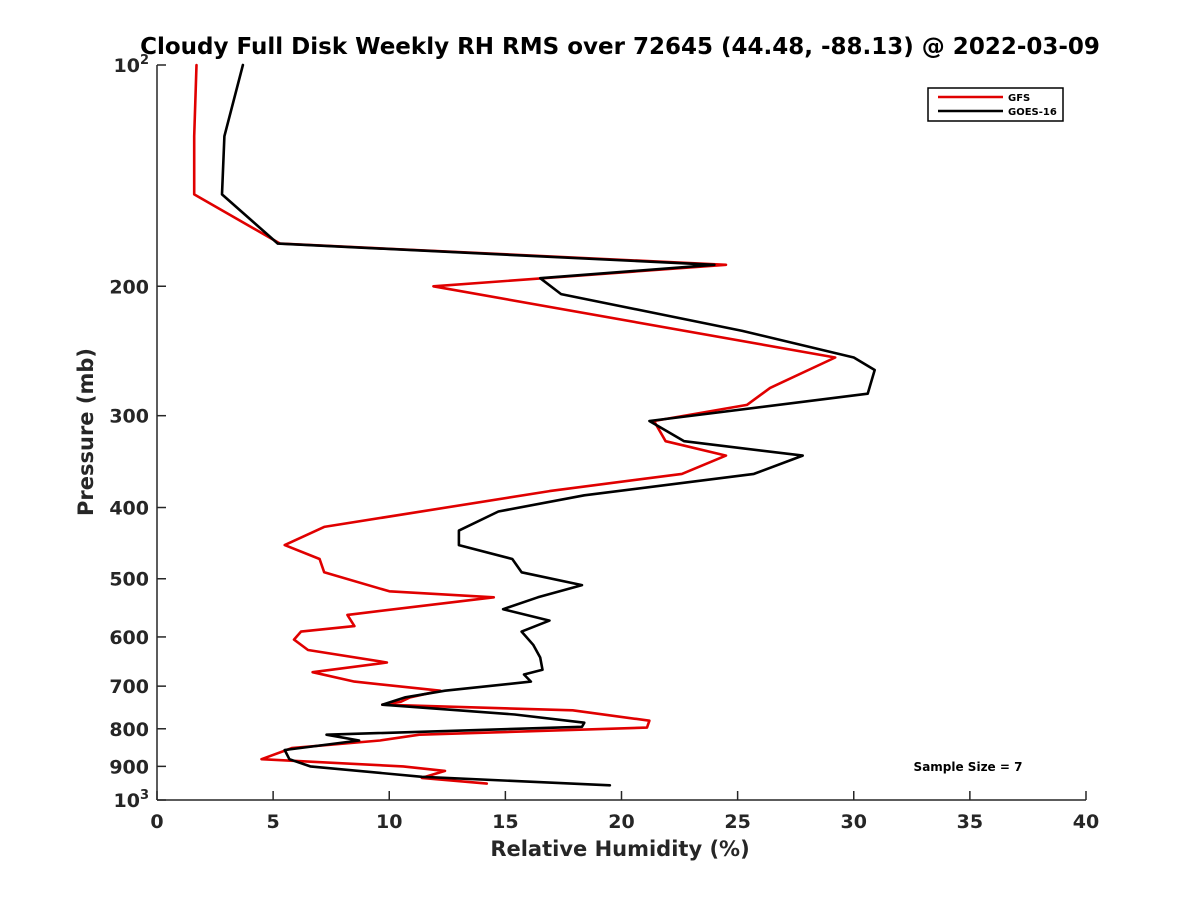  What do you see at coordinates (129, 287) in the screenshot?
I see `y-tick-label: 200` at bounding box center [129, 287].